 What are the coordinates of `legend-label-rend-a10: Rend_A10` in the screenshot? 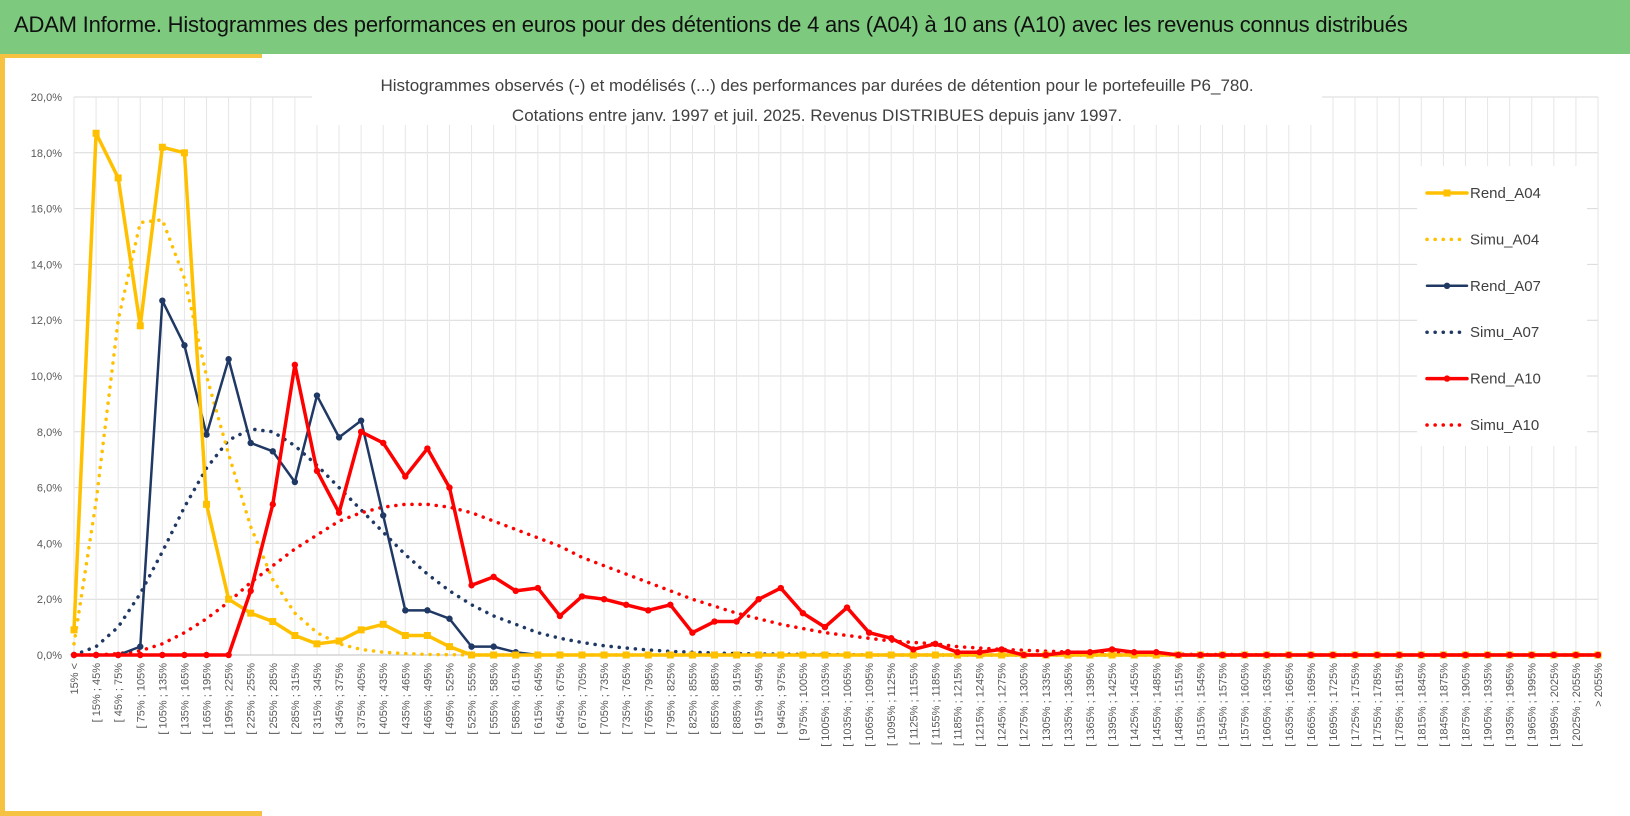 It's located at (1505, 379).